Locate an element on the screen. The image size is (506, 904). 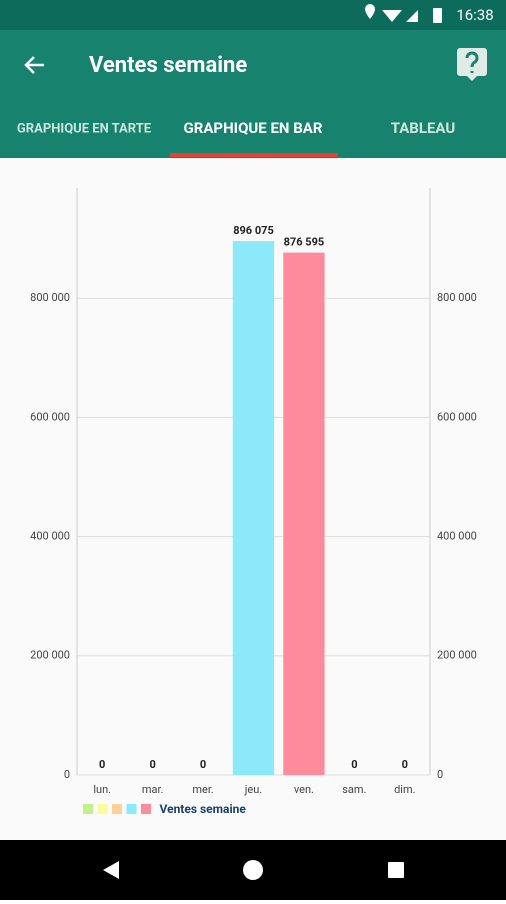
x-tick-label: jeu. is located at coordinates (253, 789).